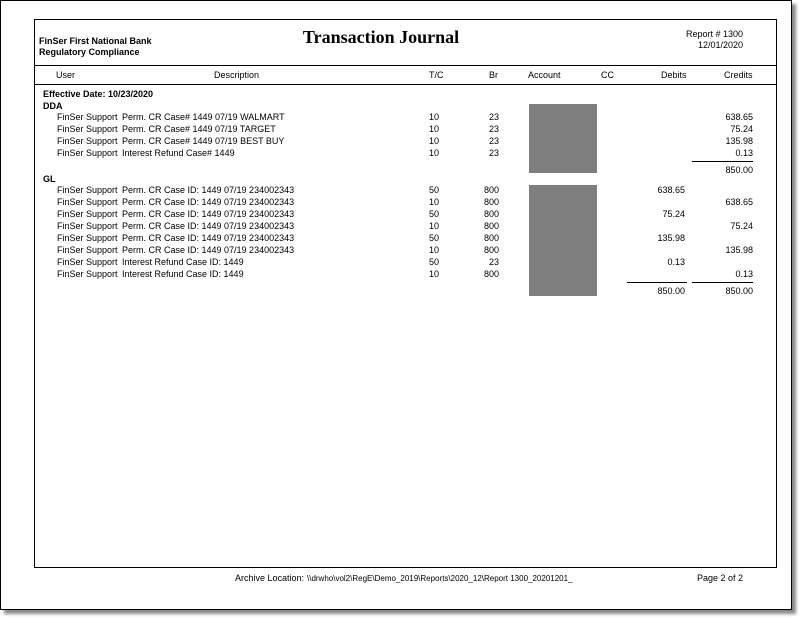 Image resolution: width=800 pixels, height=618 pixels. I want to click on dda-sum-rule, so click(722, 161).